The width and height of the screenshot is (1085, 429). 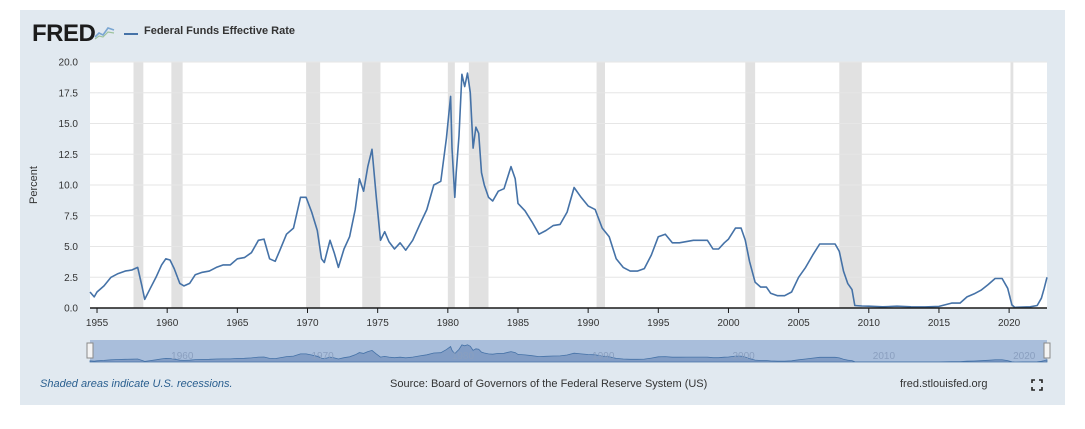 I want to click on x-tick-label: 1980, so click(x=448, y=323).